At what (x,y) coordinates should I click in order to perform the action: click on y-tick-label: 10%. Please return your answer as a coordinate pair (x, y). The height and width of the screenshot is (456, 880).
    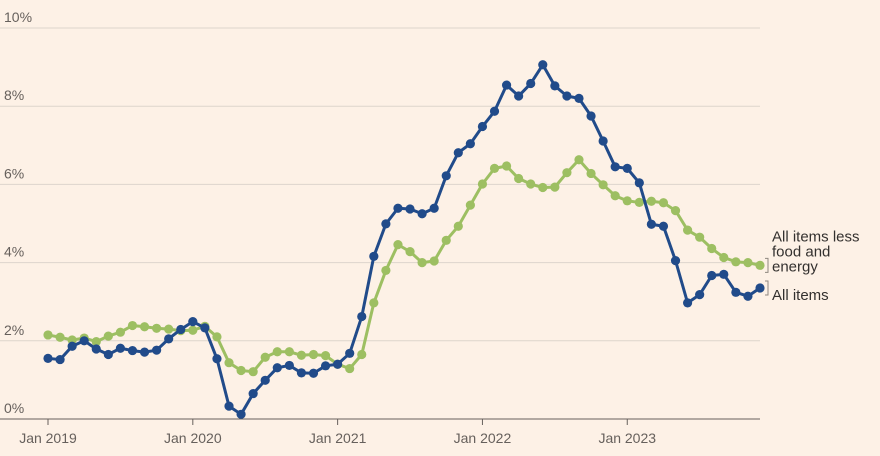
    Looking at the image, I should click on (18, 17).